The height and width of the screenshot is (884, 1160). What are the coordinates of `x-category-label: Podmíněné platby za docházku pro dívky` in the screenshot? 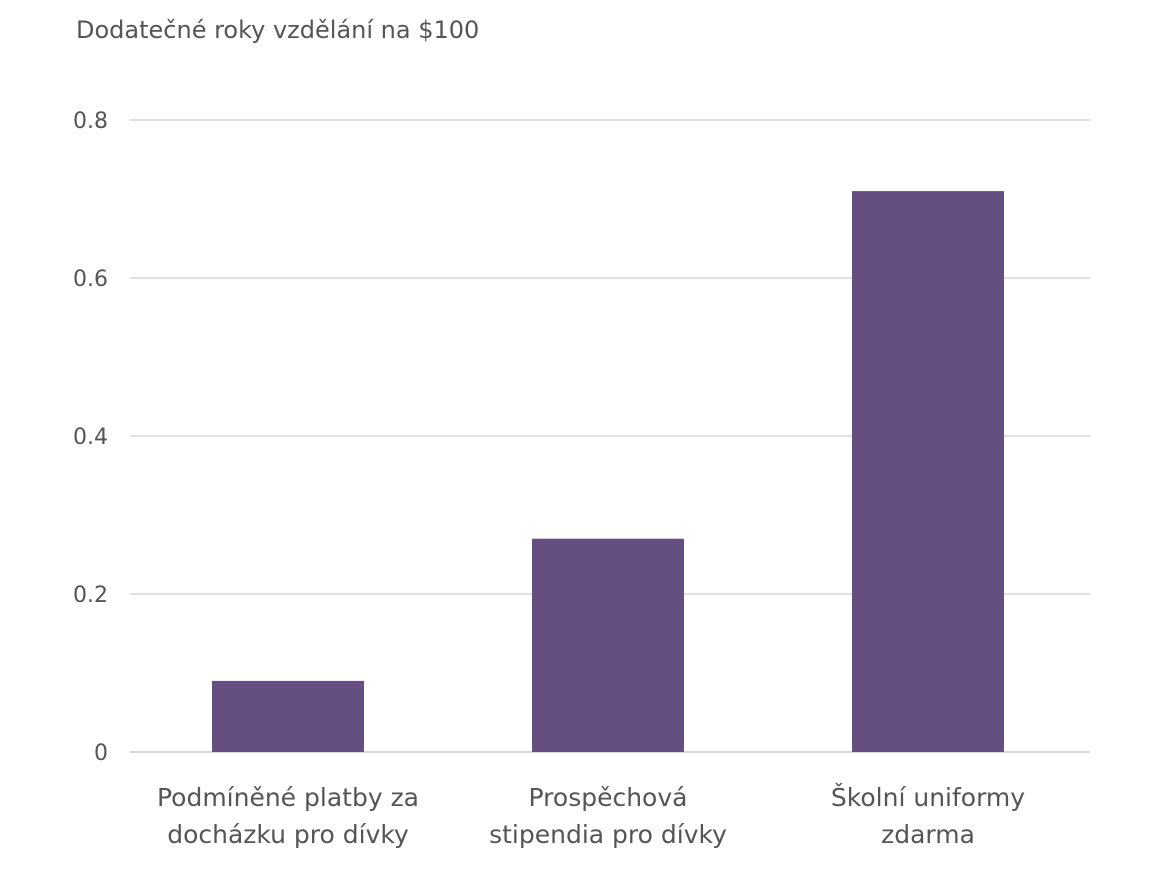 It's located at (288, 816).